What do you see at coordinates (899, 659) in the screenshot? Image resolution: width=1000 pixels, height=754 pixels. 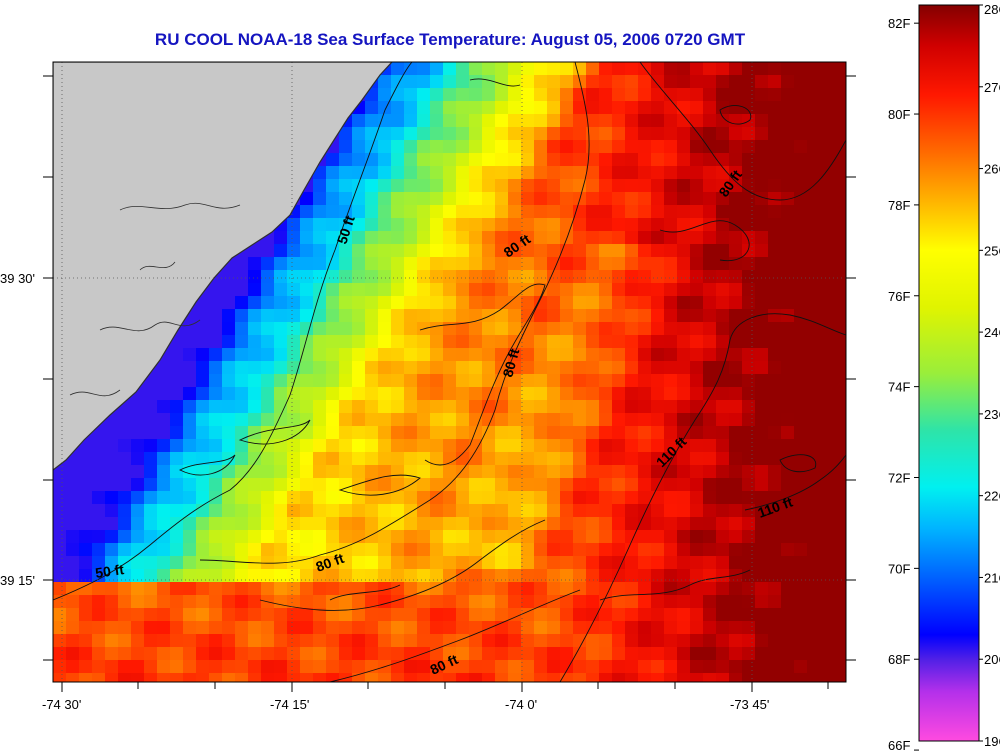 I see `fahrenheit-label: 68F` at bounding box center [899, 659].